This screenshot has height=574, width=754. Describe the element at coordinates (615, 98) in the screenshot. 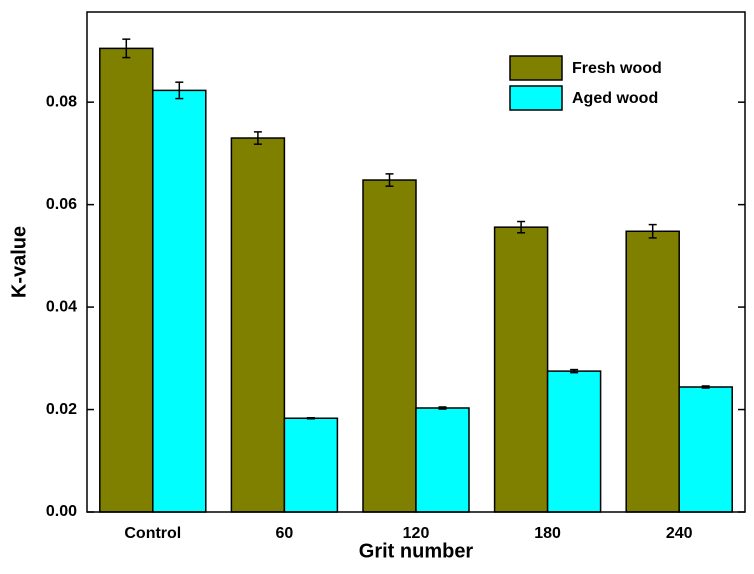

I see `legend-label: Aged wood` at that location.